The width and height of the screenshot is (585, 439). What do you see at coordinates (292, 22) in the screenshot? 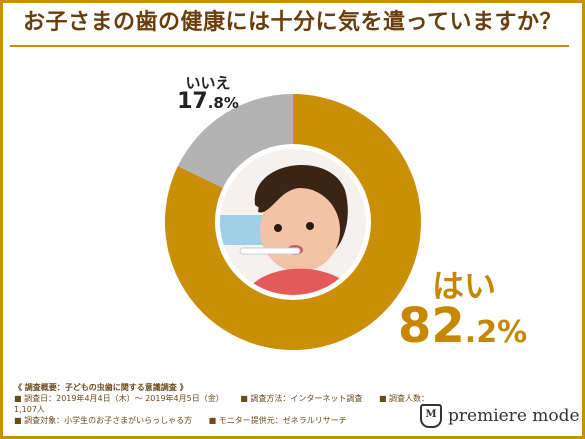
I see `chart-title: お子さまの歯の健康には十分に気を遣っていますか？` at bounding box center [292, 22].